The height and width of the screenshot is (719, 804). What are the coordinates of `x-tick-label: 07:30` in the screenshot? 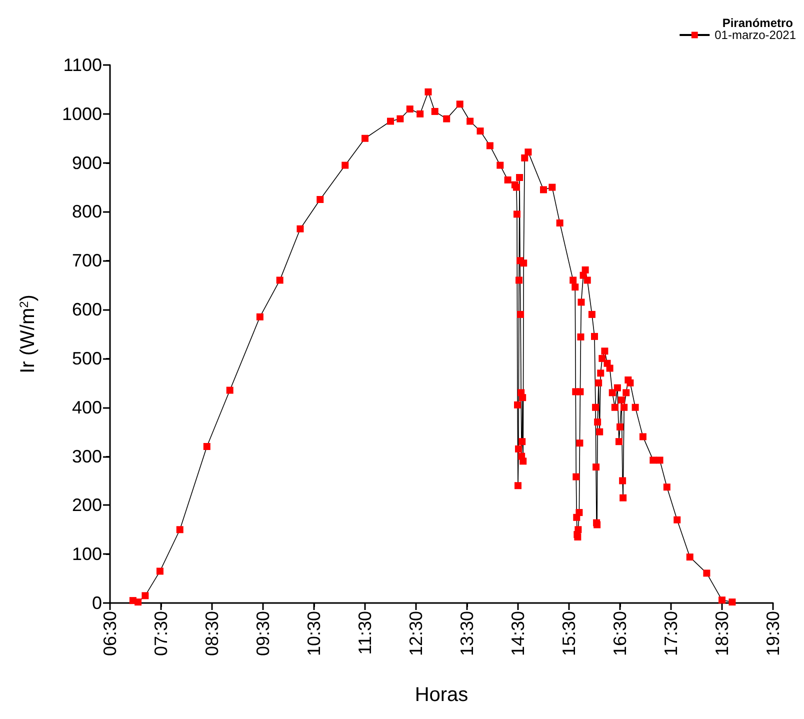 It's located at (161, 633).